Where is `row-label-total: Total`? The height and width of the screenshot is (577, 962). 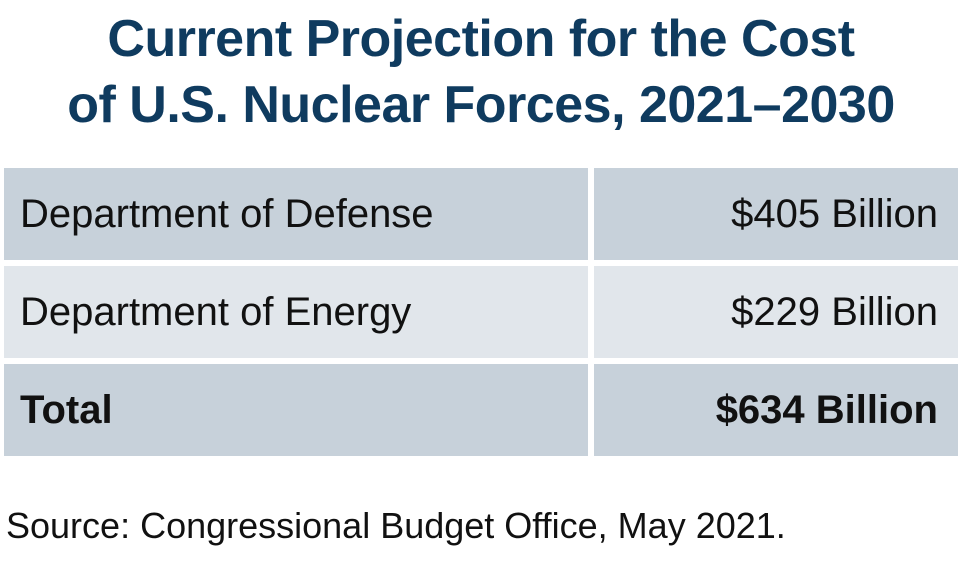 row-label-total: Total is located at coordinates (296, 410).